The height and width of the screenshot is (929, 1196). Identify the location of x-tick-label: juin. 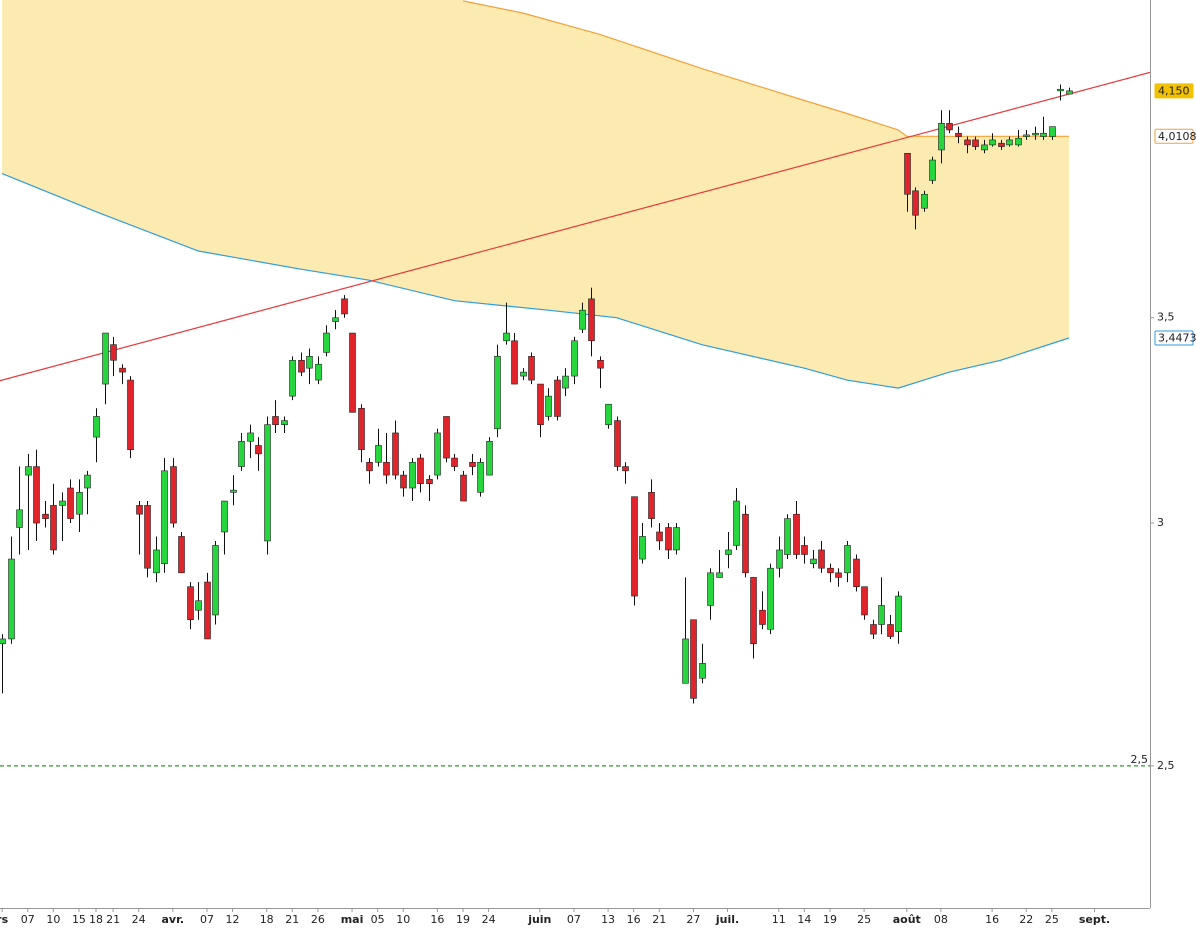
(539, 919).